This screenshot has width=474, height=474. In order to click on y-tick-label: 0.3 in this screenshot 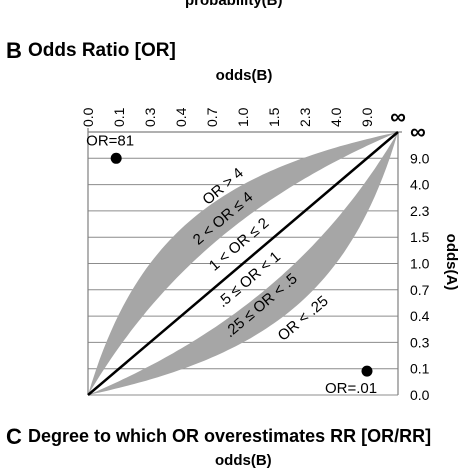, I will do `click(420, 342)`.